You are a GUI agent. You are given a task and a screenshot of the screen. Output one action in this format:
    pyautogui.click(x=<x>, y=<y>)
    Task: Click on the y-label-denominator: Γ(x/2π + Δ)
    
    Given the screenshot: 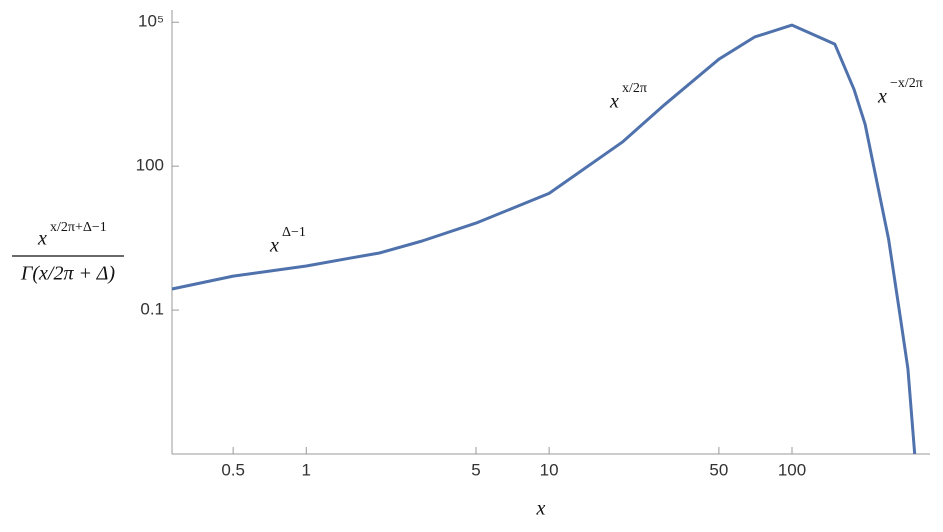 What is the action you would take?
    pyautogui.click(x=67, y=274)
    